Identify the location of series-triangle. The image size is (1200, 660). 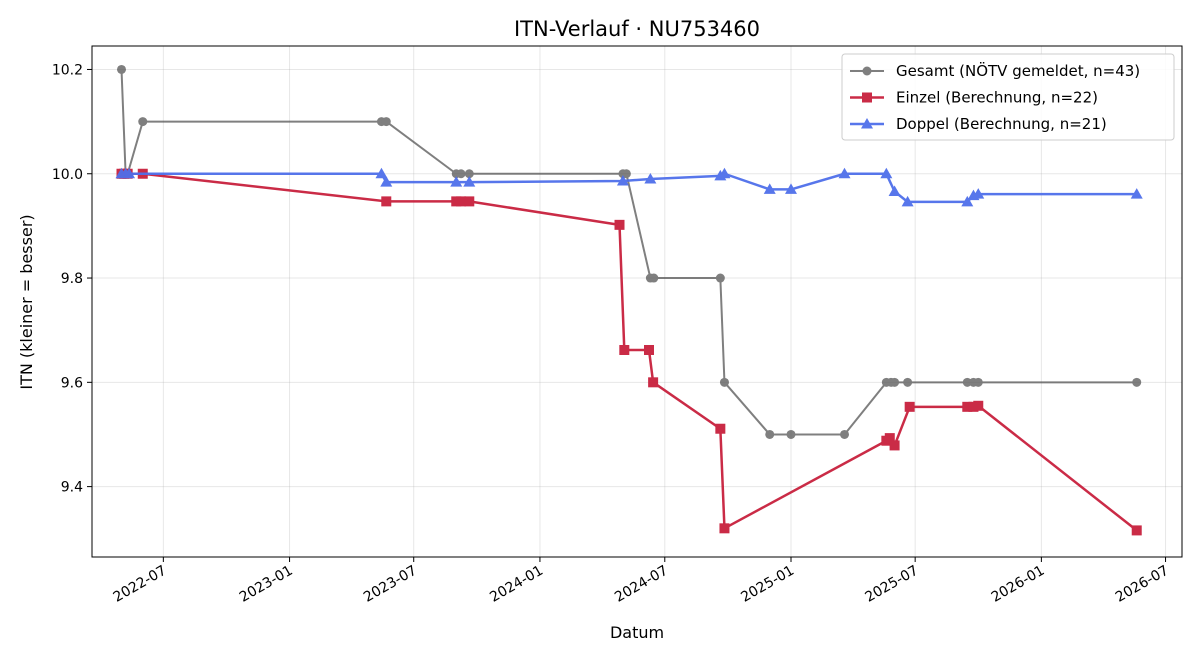
(629, 187).